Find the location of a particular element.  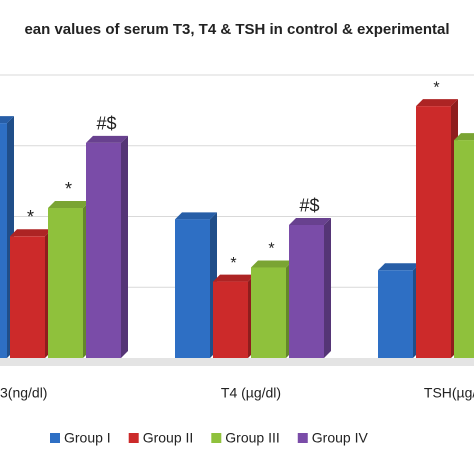

x-tick-label: T4 (µg/dl) is located at coordinates (251, 393).